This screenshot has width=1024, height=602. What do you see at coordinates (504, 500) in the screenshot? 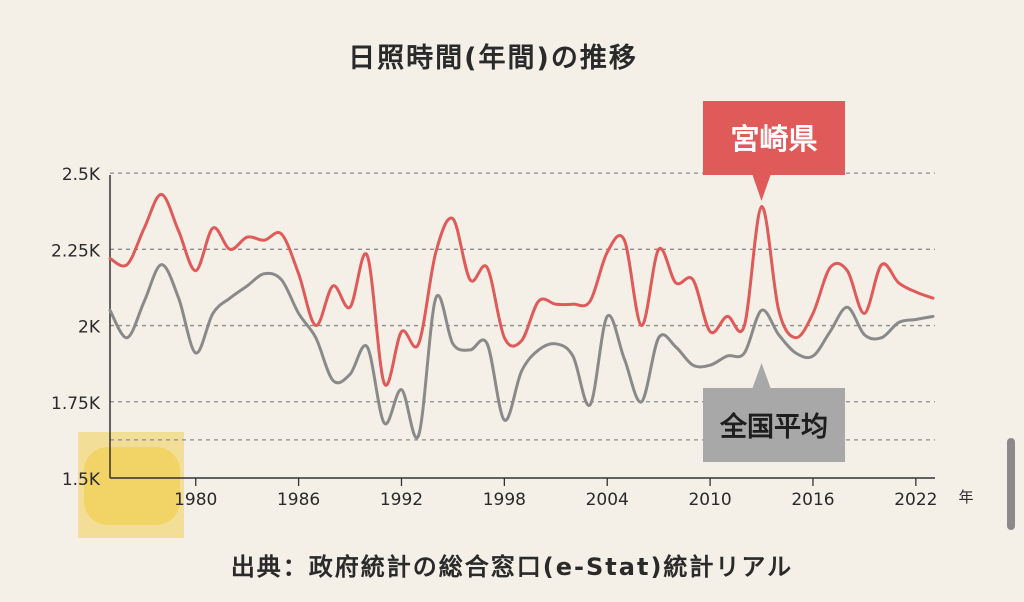
I see `x-tick-label: 1998` at bounding box center [504, 500].